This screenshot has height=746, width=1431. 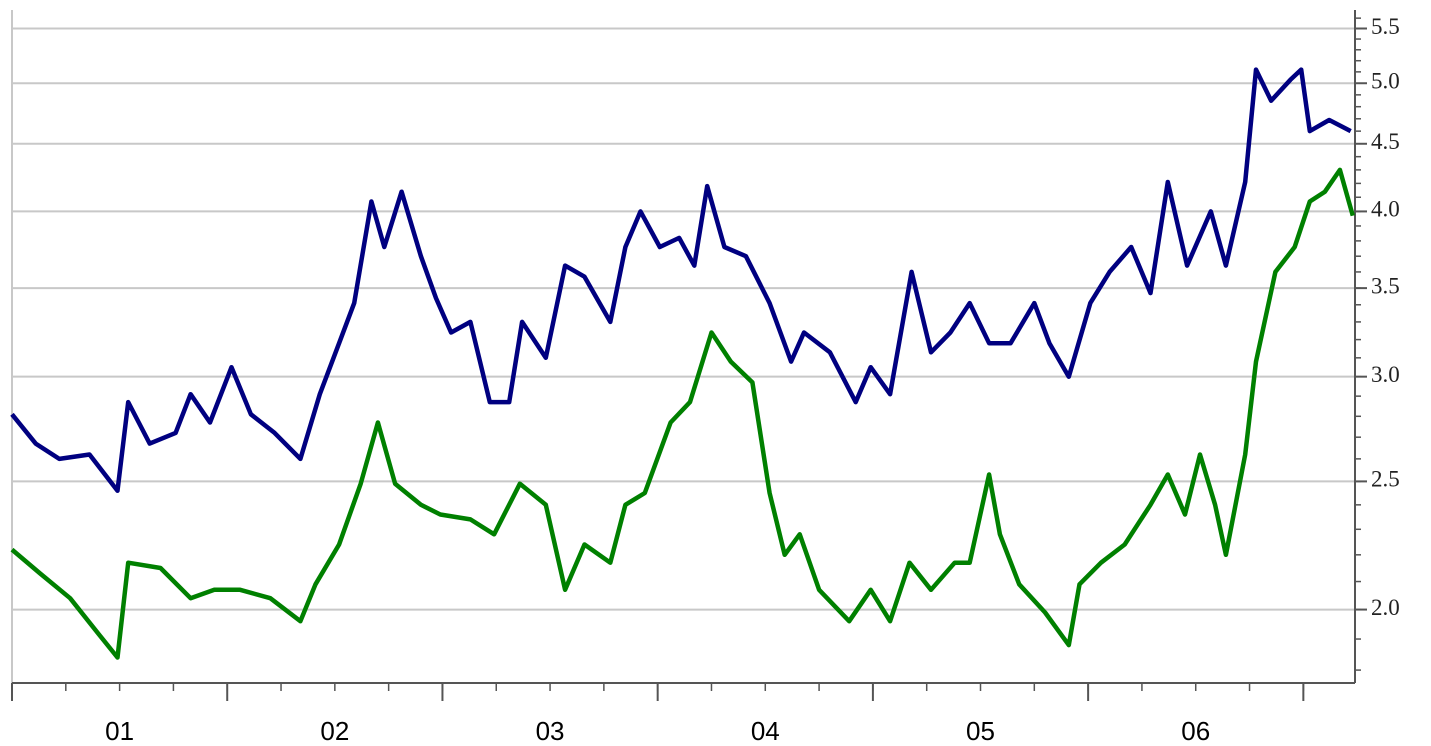 What do you see at coordinates (1385, 26) in the screenshot?
I see `y-tick-label: 5.5` at bounding box center [1385, 26].